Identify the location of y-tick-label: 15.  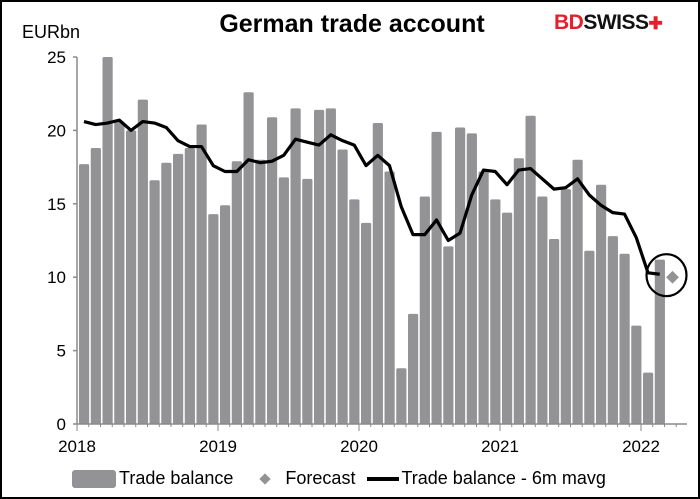
(56, 204).